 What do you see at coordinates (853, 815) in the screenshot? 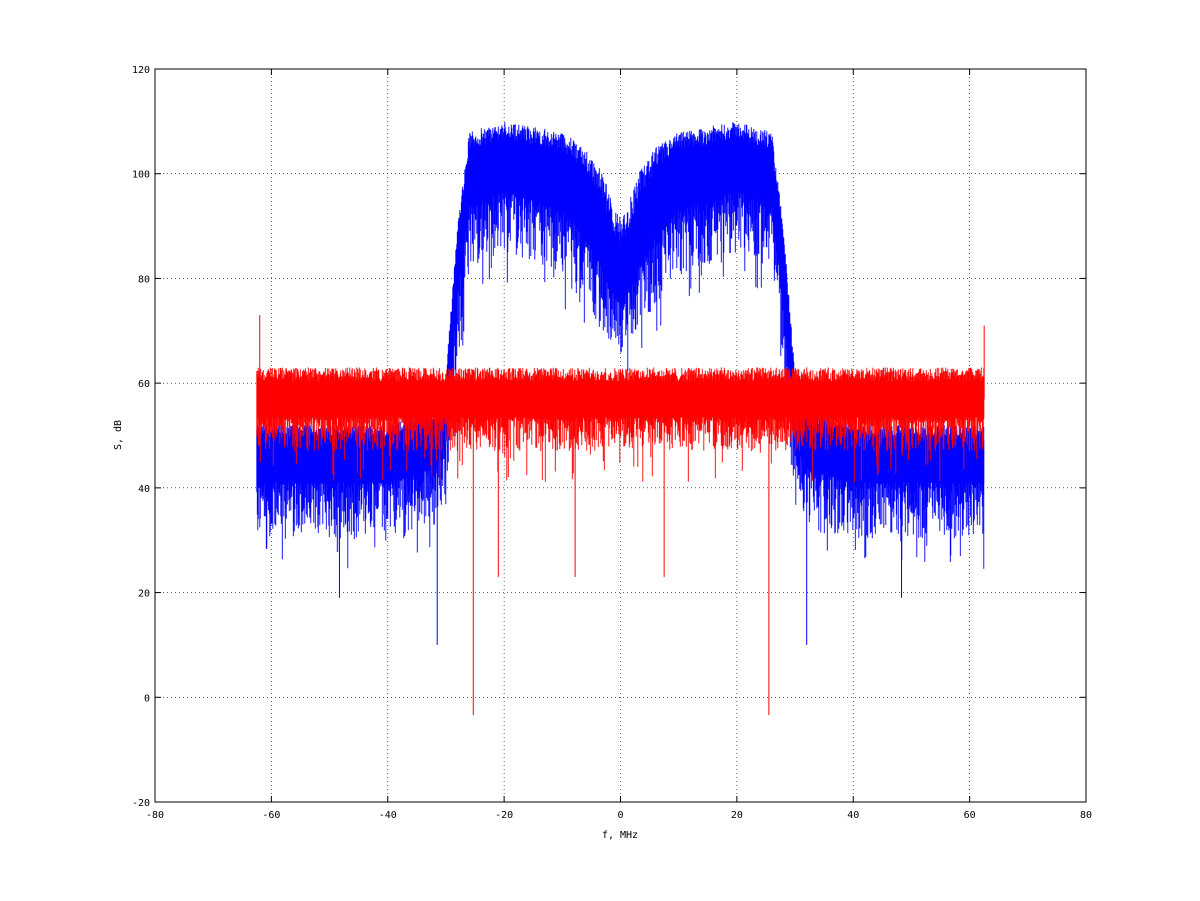
I see `x-tick-label: 40` at bounding box center [853, 815].